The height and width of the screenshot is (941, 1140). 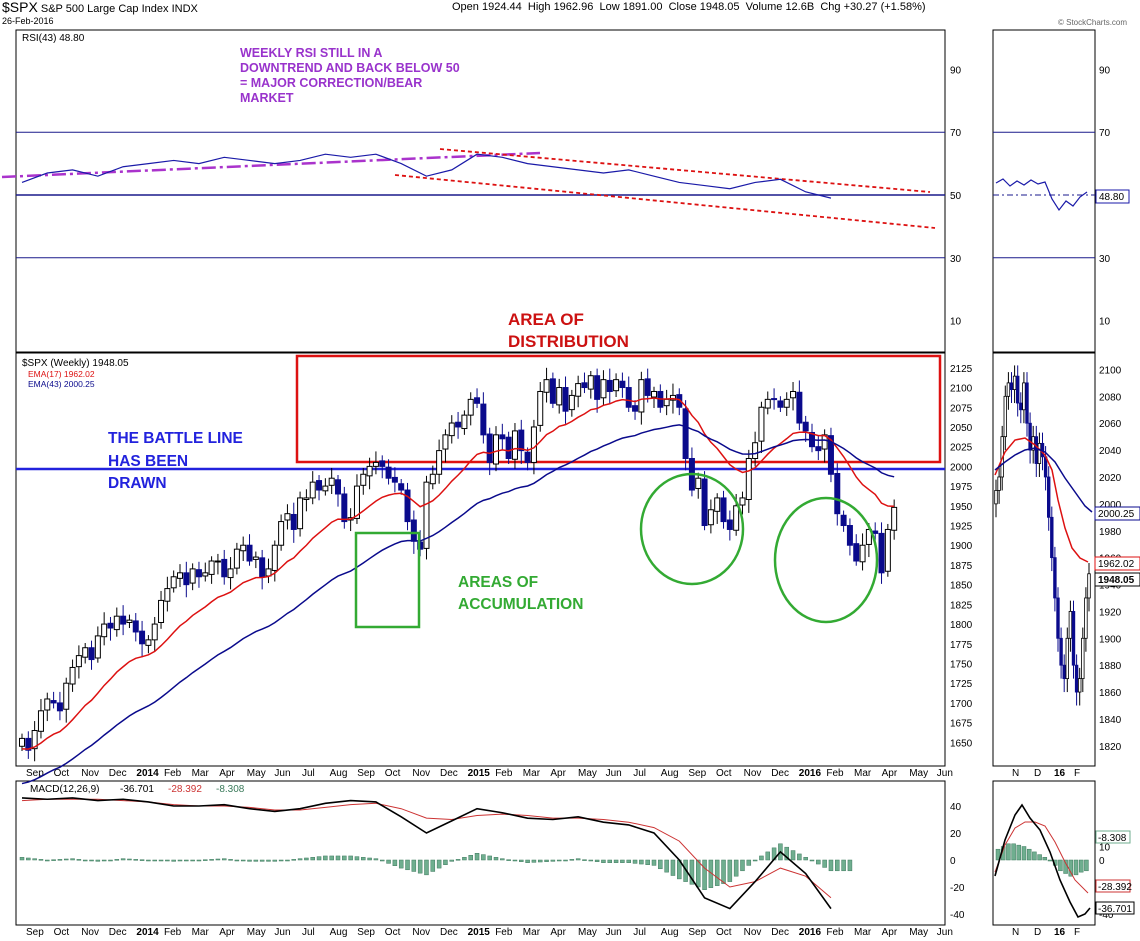 What do you see at coordinates (1037, 932) in the screenshot?
I see `inset-x-label-bottom: D` at bounding box center [1037, 932].